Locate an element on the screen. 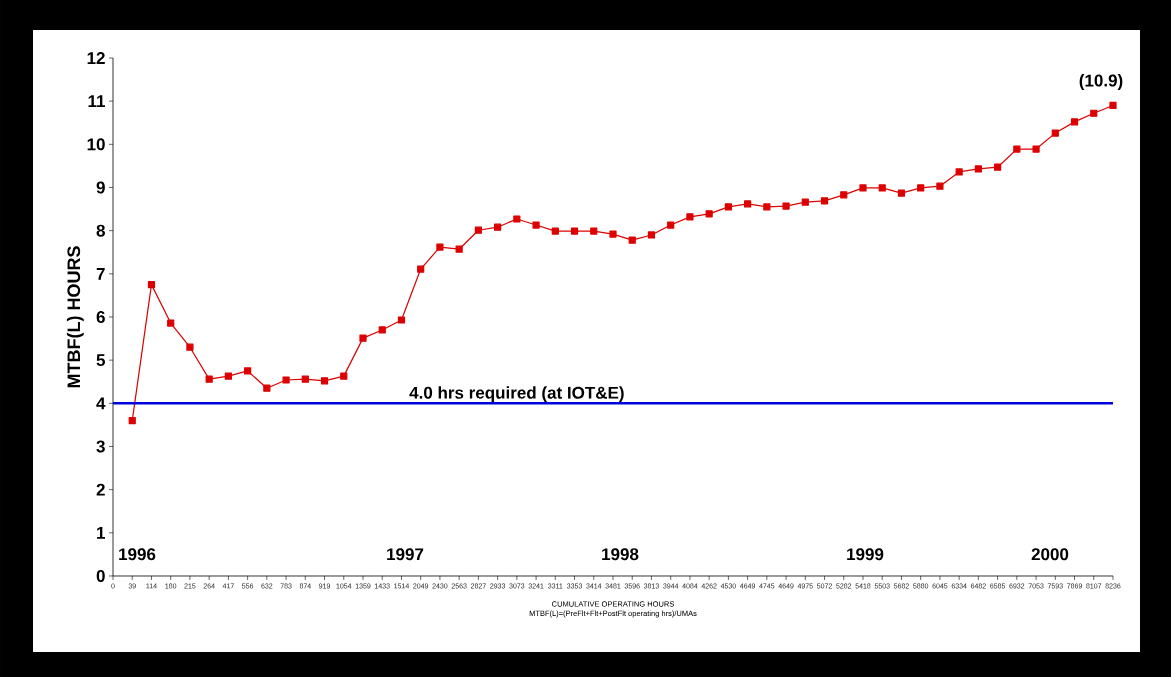 Image resolution: width=1171 pixels, height=677 pixels. ref-line-label: 4.0 hrs required (at IOT&E) is located at coordinates (516, 394).